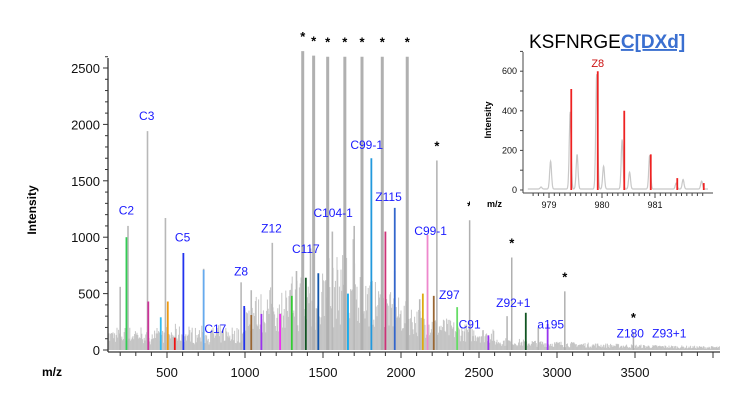 This screenshot has height=408, width=750. Describe the element at coordinates (241, 272) in the screenshot. I see `peak-label: Z8` at that location.